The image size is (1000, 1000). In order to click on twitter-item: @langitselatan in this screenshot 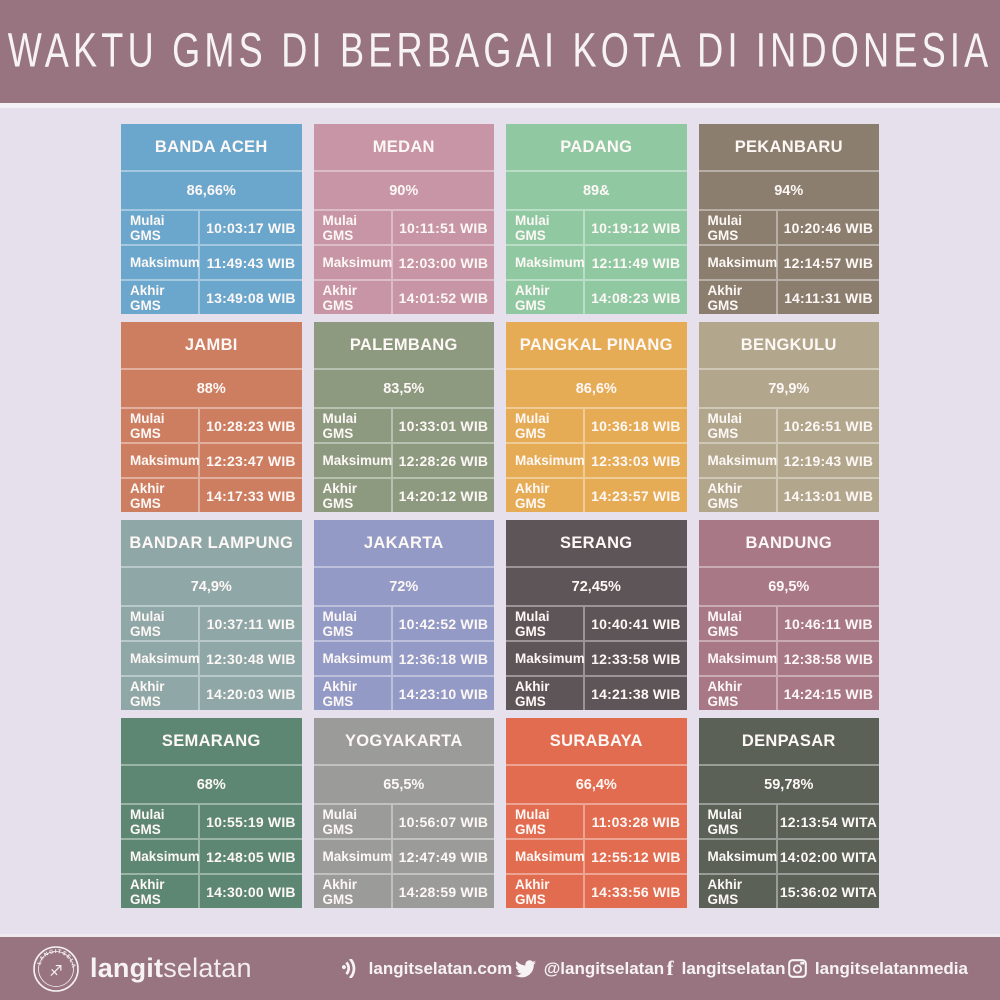, I will do `click(589, 969)`.